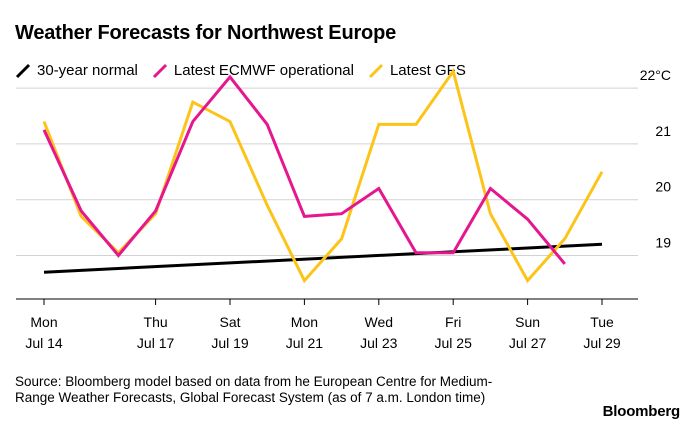 This screenshot has width=700, height=437. I want to click on x-tick-label-day-5: Fri, so click(453, 322).